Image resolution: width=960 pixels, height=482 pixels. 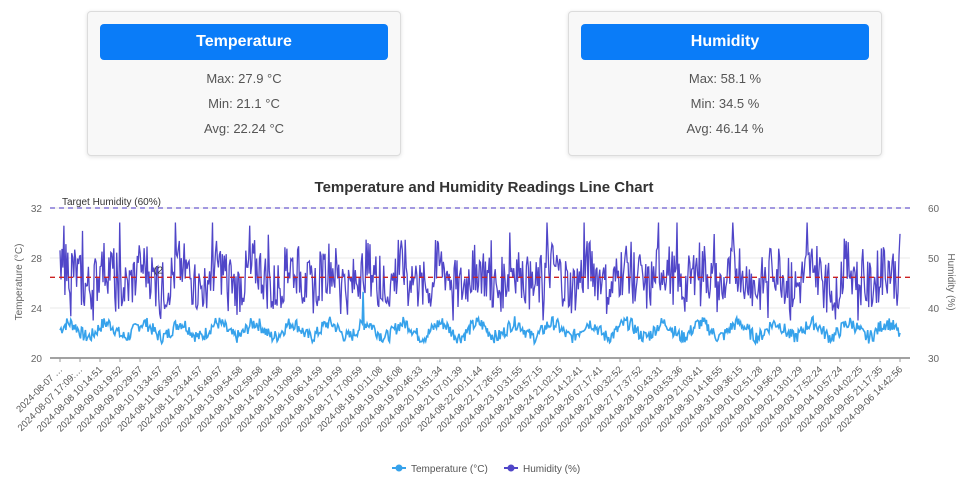 I want to click on temperature-min: Min: 21.1 °C, so click(x=244, y=103).